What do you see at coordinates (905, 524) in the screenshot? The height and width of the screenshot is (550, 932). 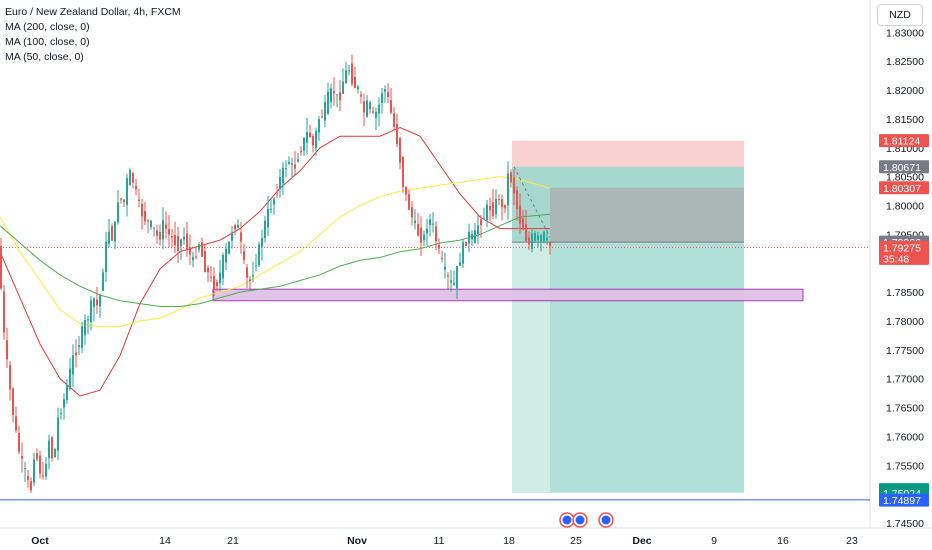 I see `y-tick-label: 1.74500` at bounding box center [905, 524].